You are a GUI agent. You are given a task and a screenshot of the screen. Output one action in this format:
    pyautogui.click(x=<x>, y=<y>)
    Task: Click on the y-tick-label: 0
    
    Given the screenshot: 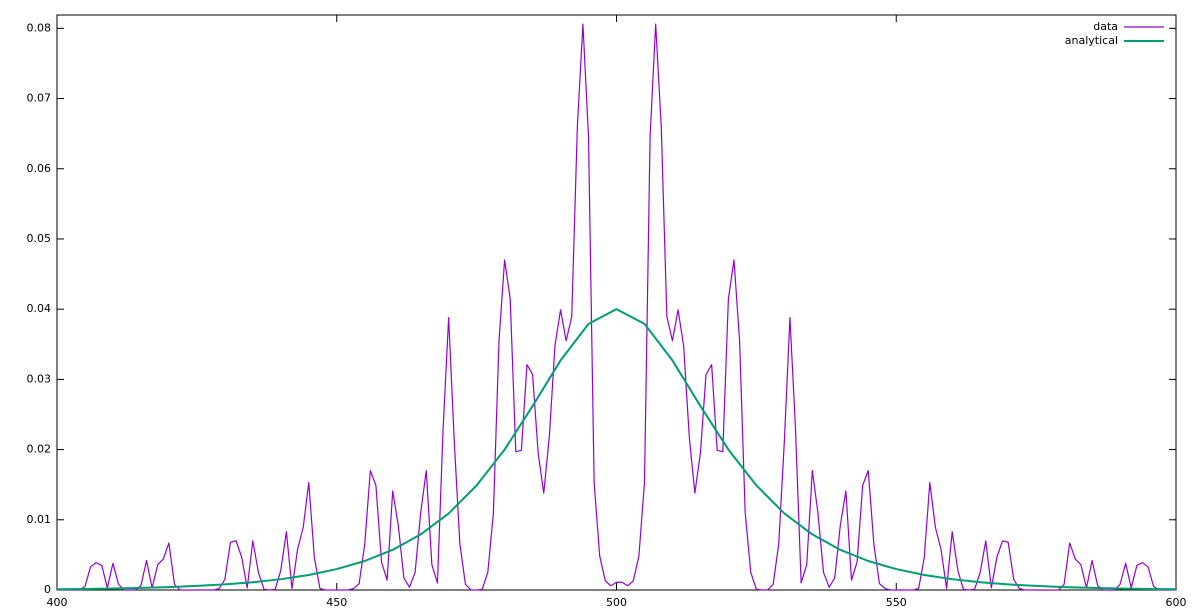 What is the action you would take?
    pyautogui.click(x=47, y=589)
    